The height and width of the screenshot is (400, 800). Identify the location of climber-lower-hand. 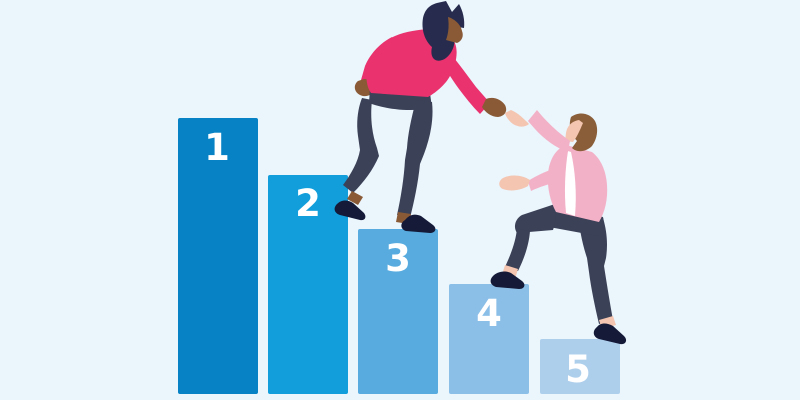
(514, 183).